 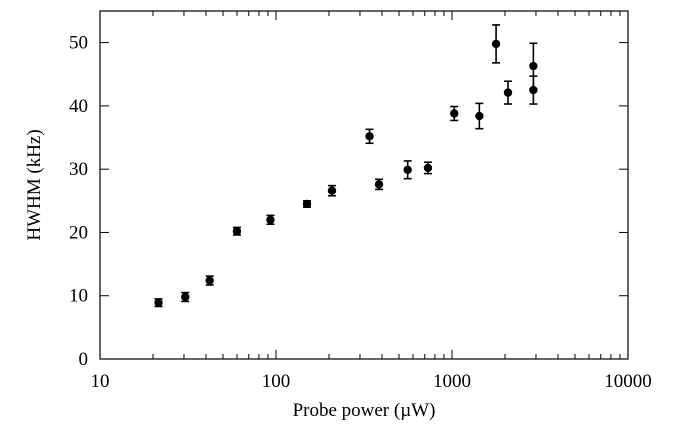 What do you see at coordinates (364, 410) in the screenshot?
I see `x-axis-title: Probe power (µW)` at bounding box center [364, 410].